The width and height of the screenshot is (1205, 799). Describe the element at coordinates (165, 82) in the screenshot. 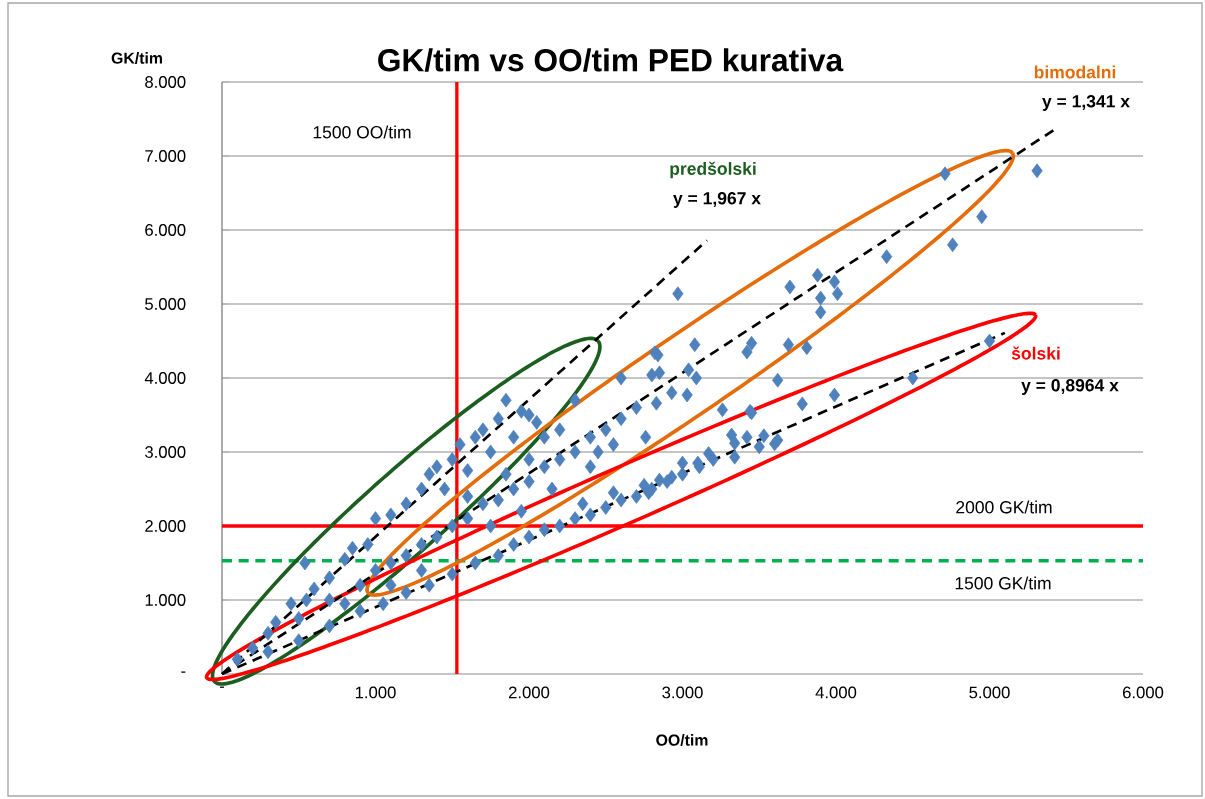

I see `y-tick-label: 8.000` at that location.